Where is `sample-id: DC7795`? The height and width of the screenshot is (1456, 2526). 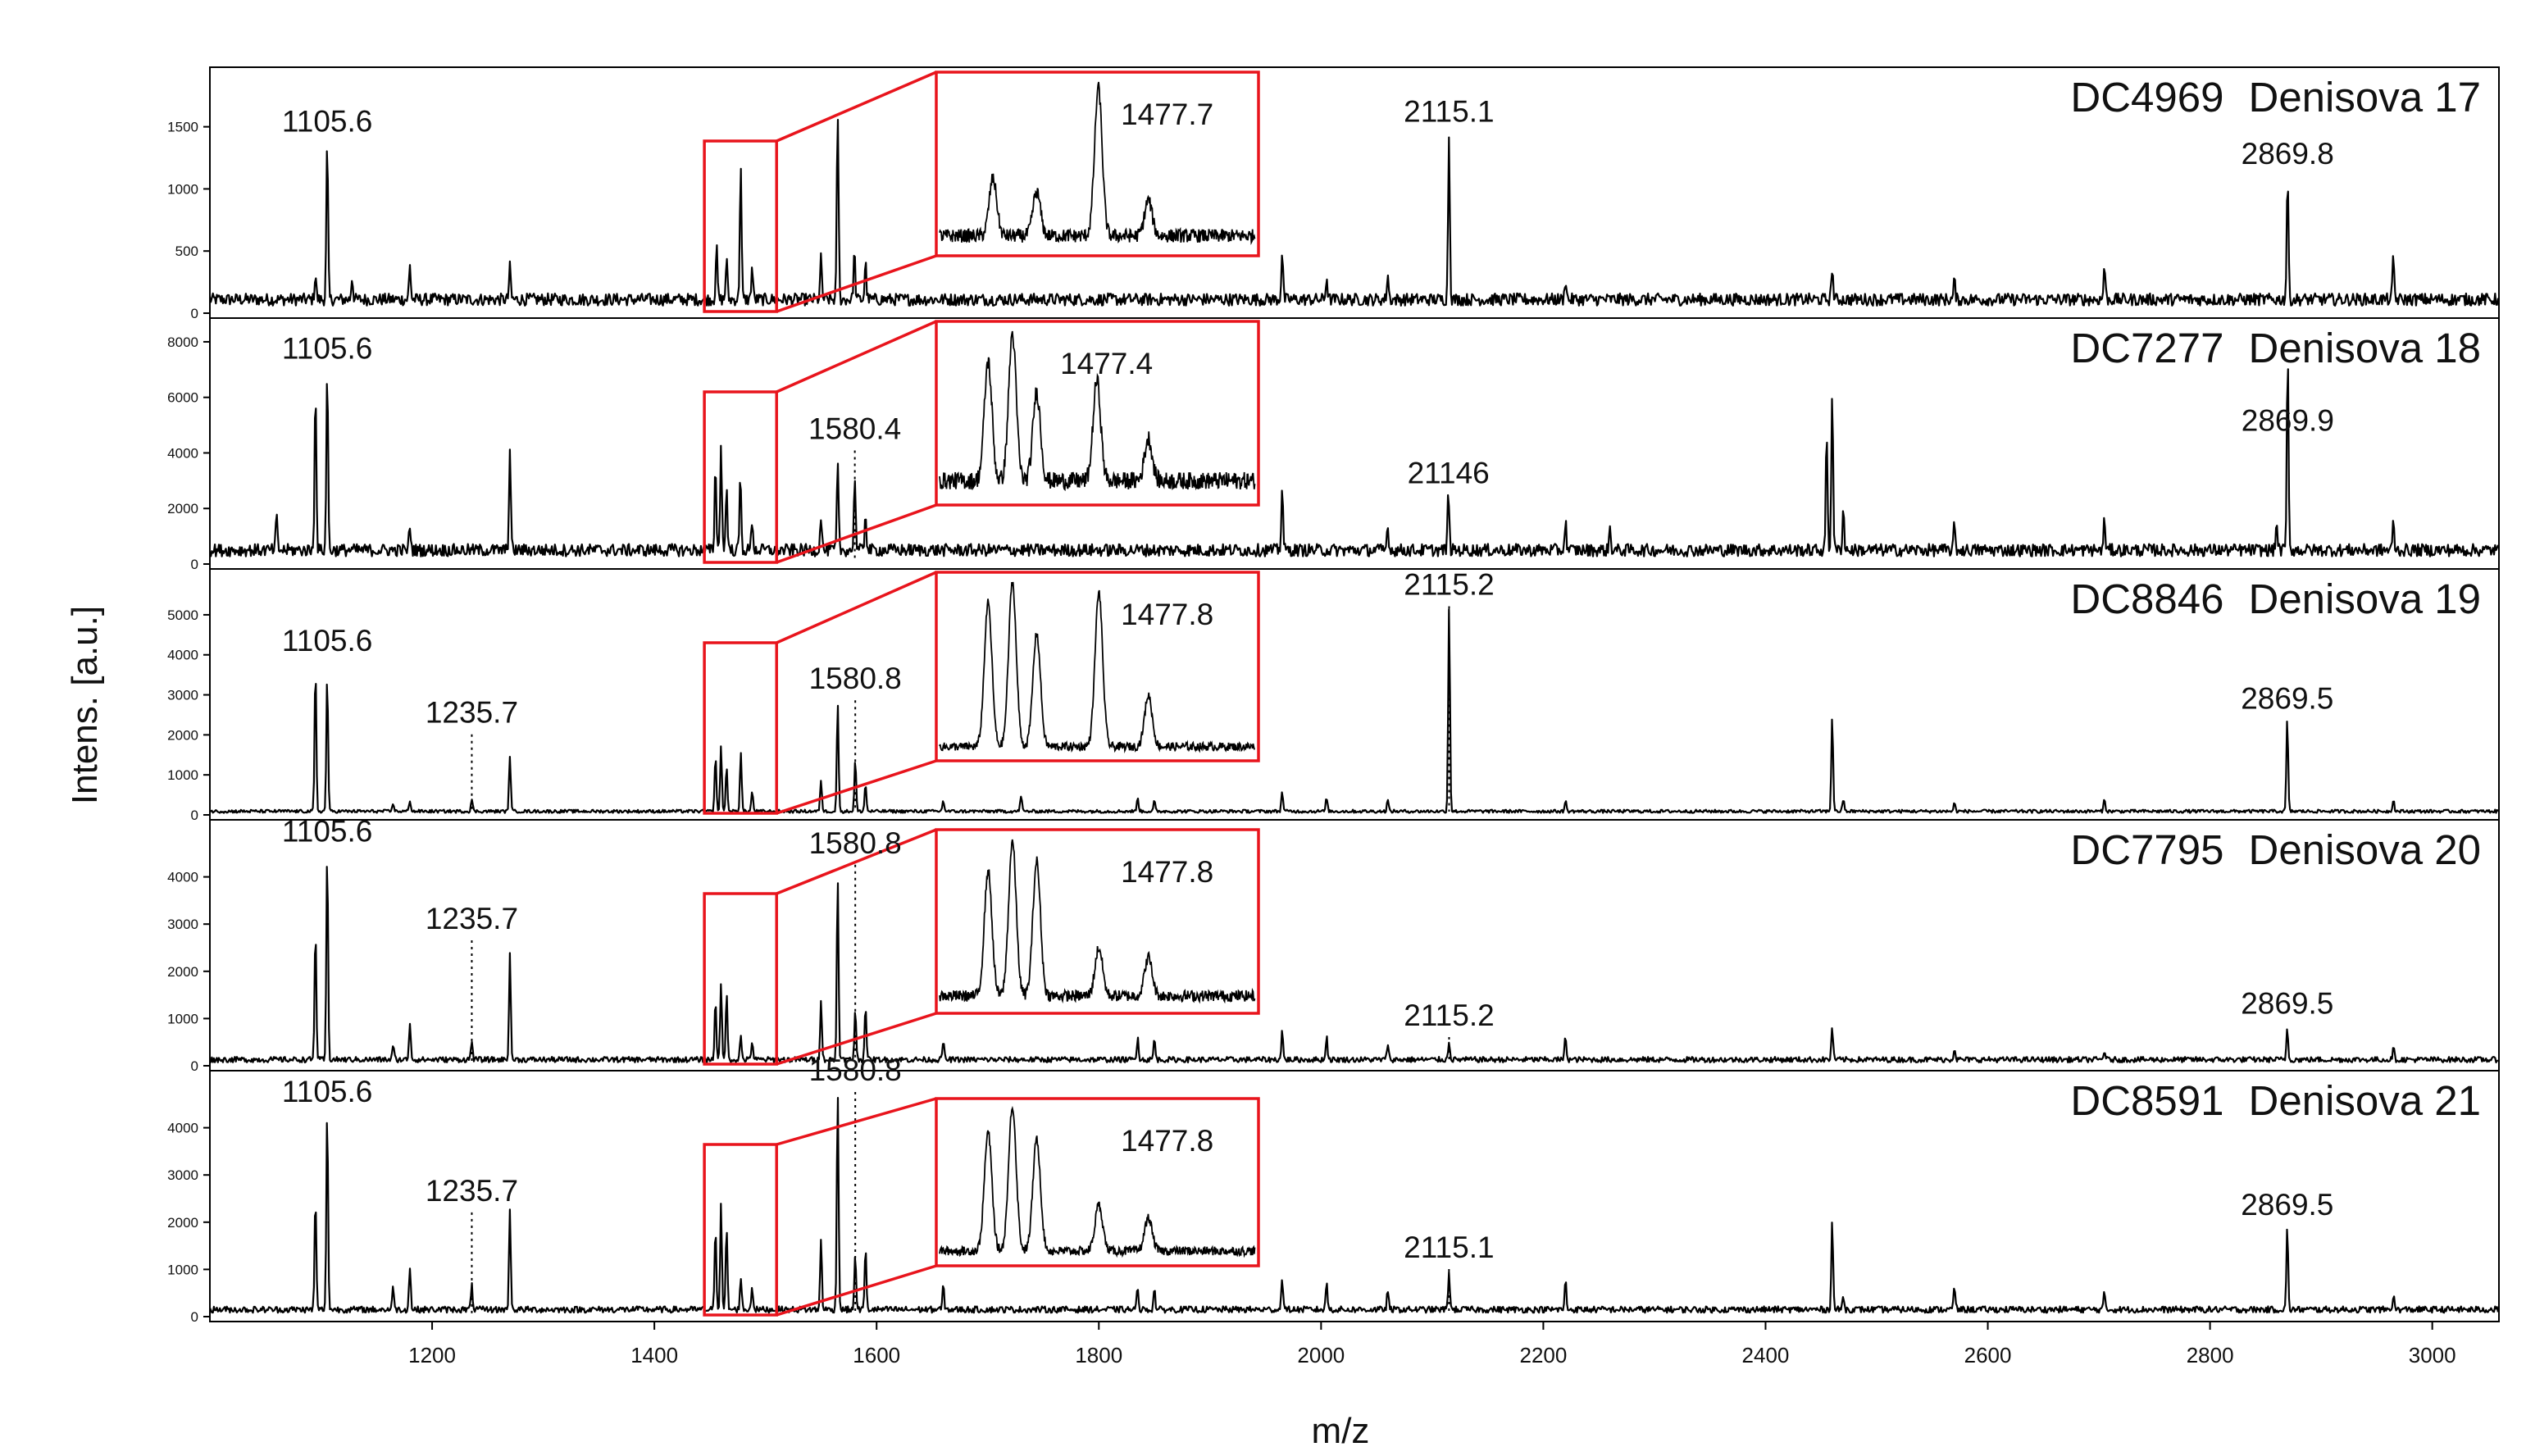
sample-id: DC7795 is located at coordinates (2146, 849).